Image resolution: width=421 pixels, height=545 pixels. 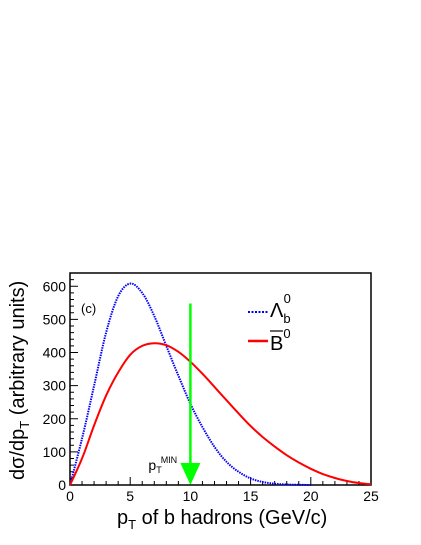 What do you see at coordinates (190, 474) in the screenshot?
I see `pt-min-arrow-head` at bounding box center [190, 474].